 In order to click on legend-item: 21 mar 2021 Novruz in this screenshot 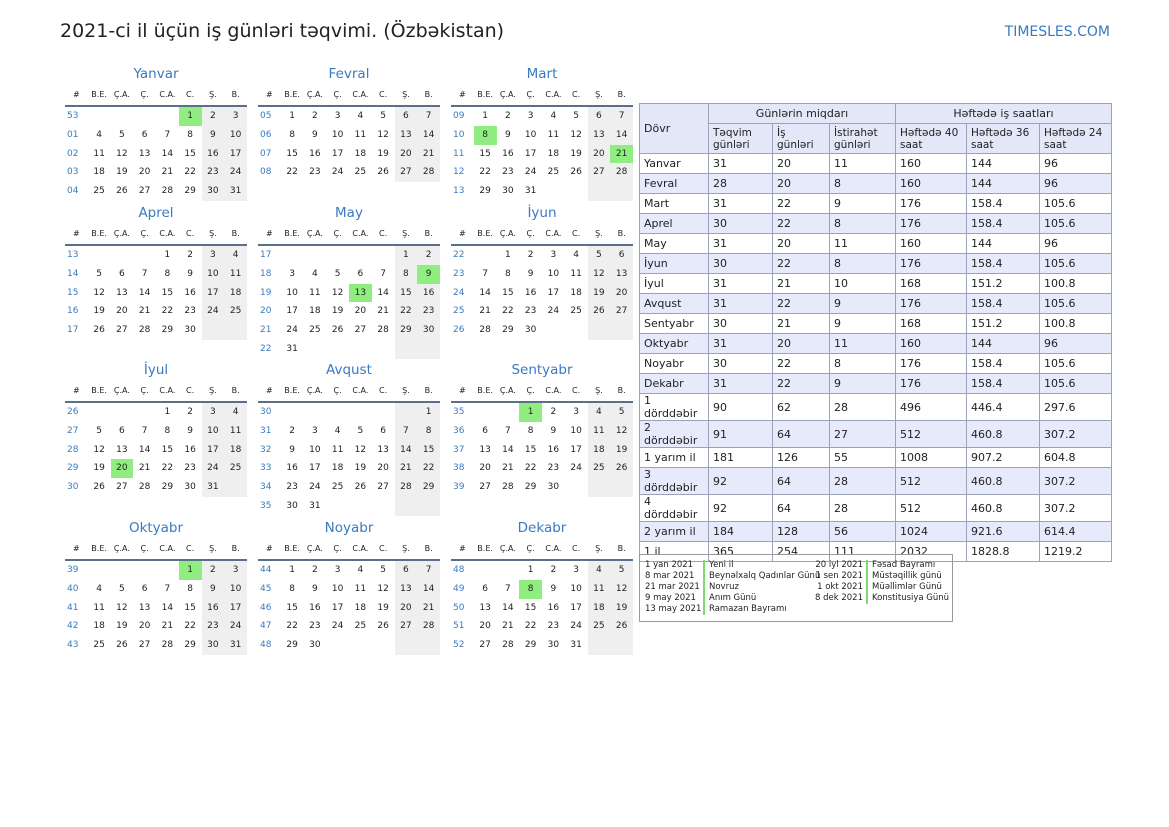, I will do `click(732, 587)`.